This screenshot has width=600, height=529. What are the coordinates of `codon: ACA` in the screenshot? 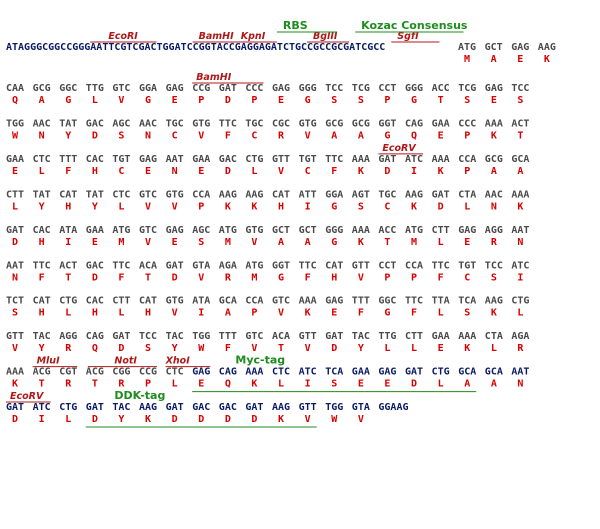 It's located at (148, 265).